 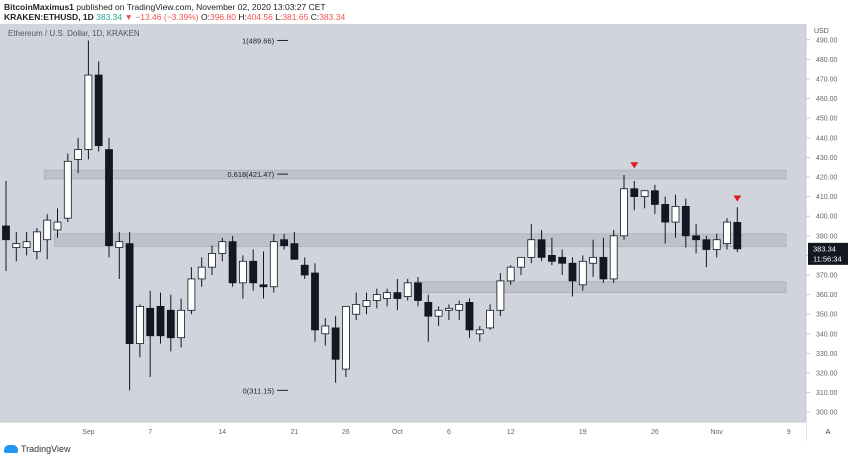 I want to click on high-value: 404.56, so click(x=259, y=17).